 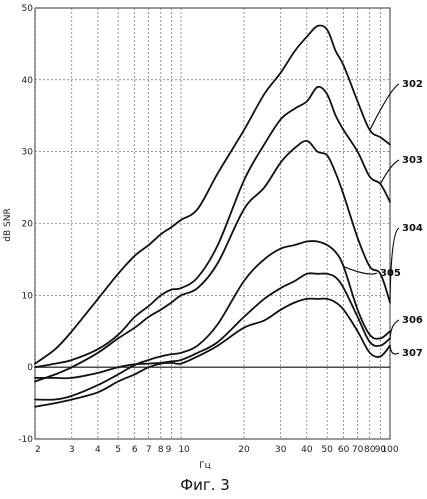 I want to click on x-tick-label: 2, so click(x=38, y=450).